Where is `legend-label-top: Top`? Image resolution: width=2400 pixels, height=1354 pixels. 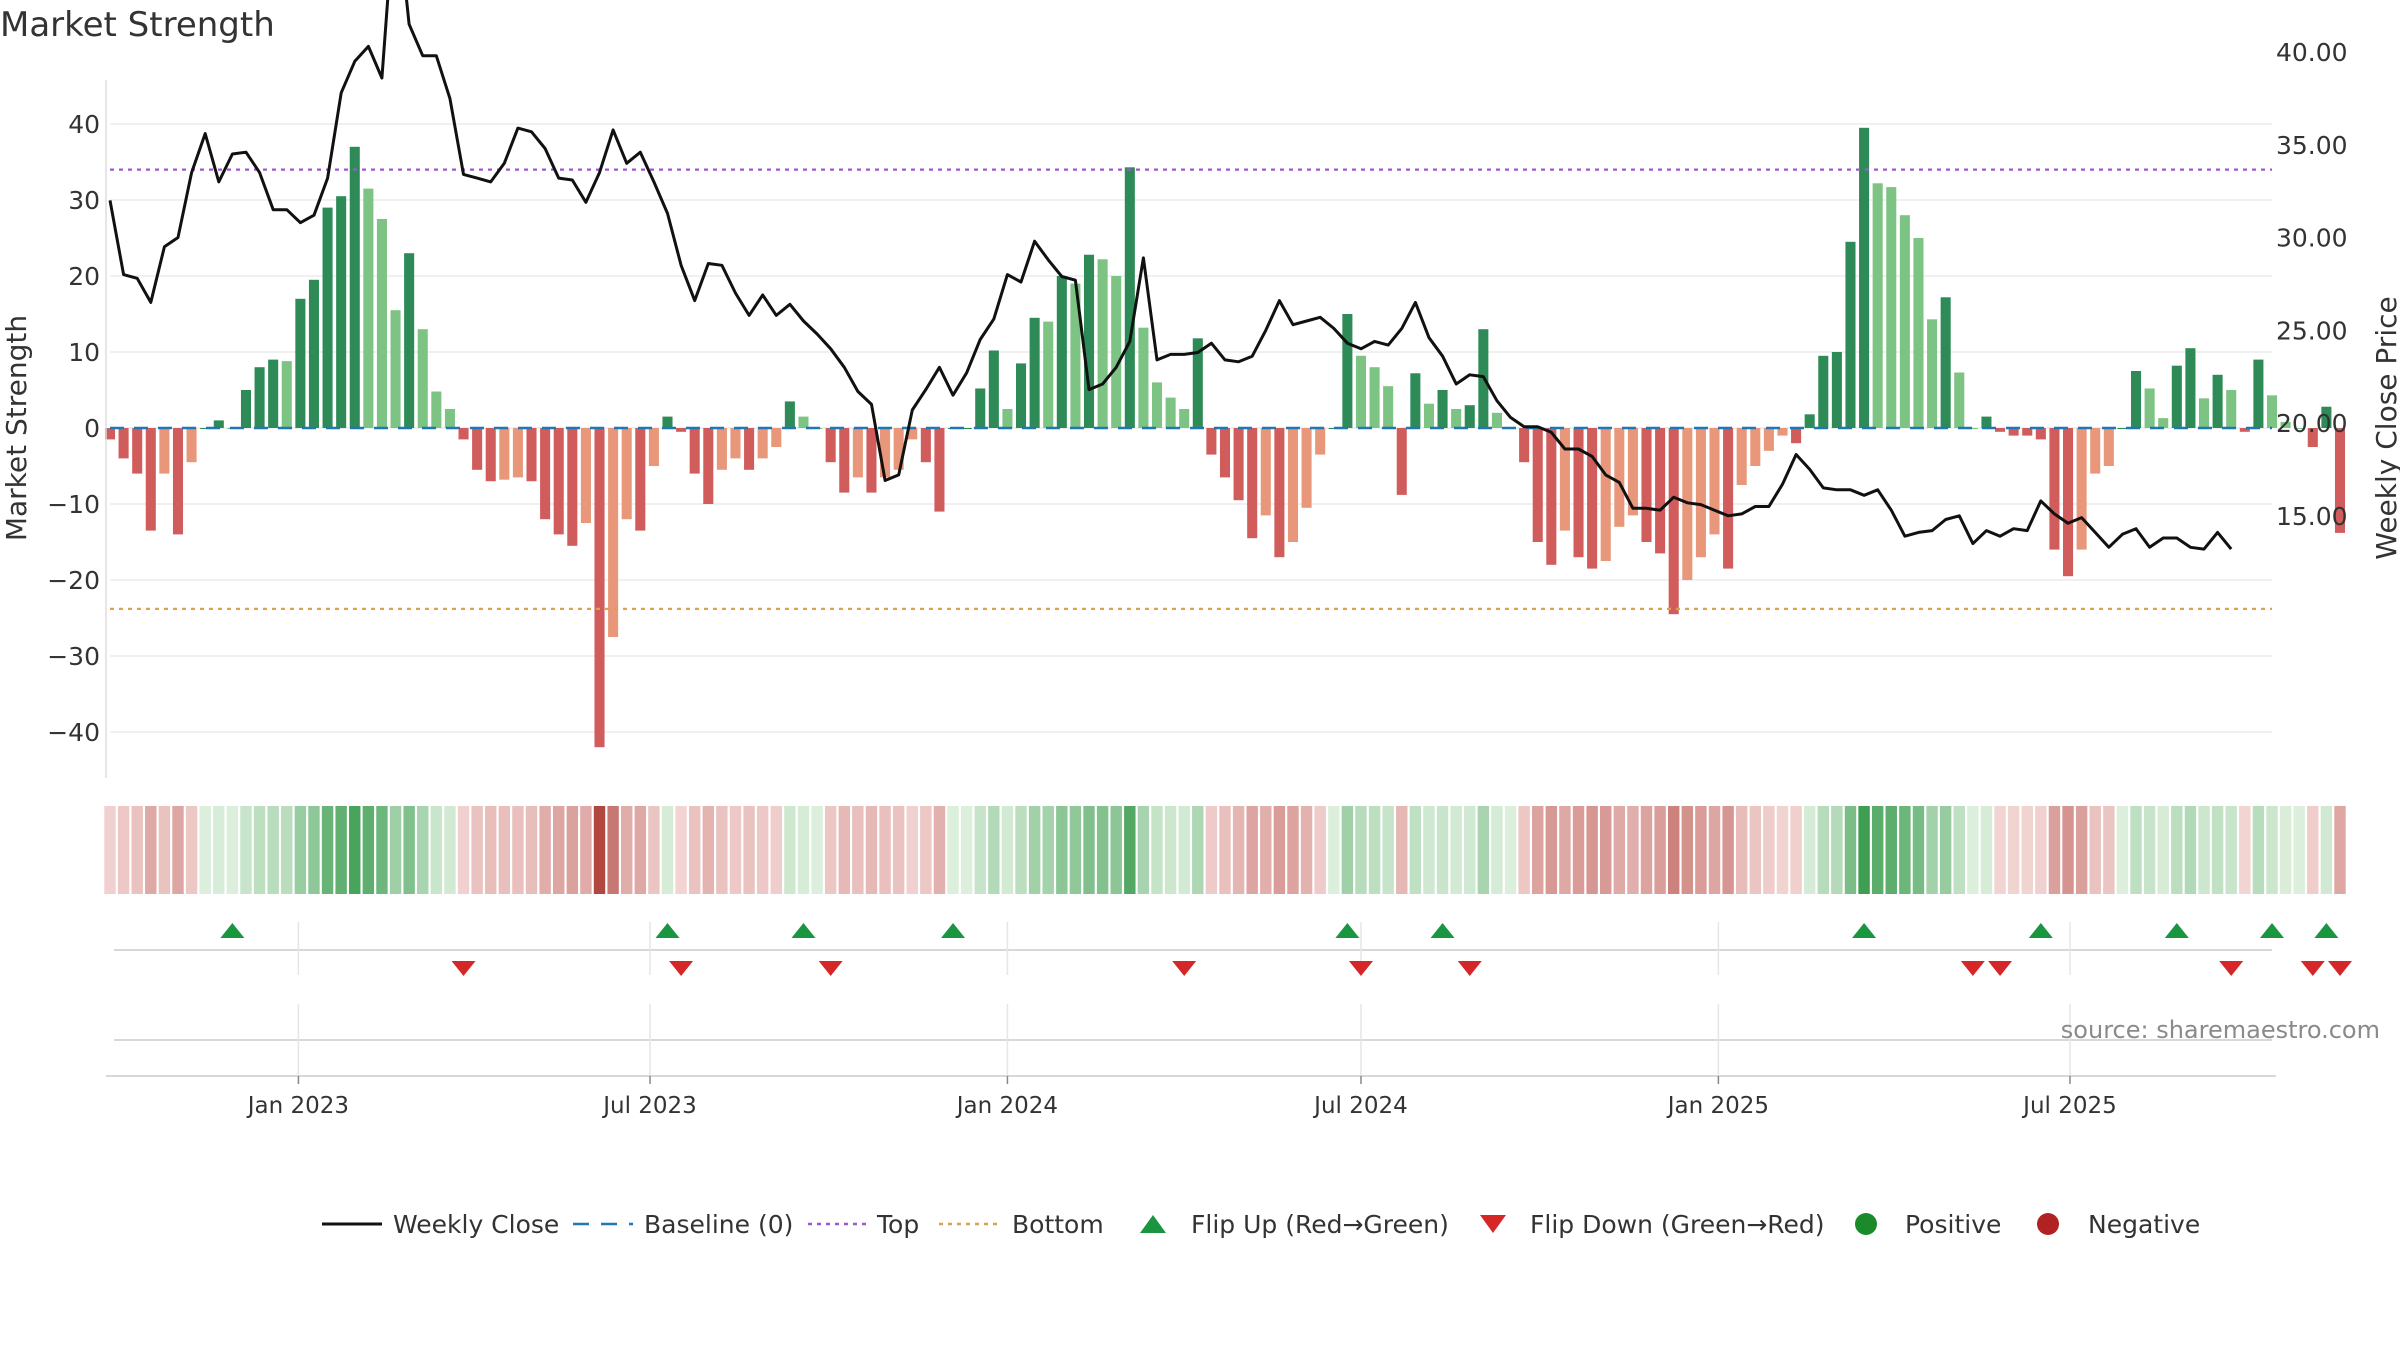
legend-label-top: Top is located at coordinates (897, 1224).